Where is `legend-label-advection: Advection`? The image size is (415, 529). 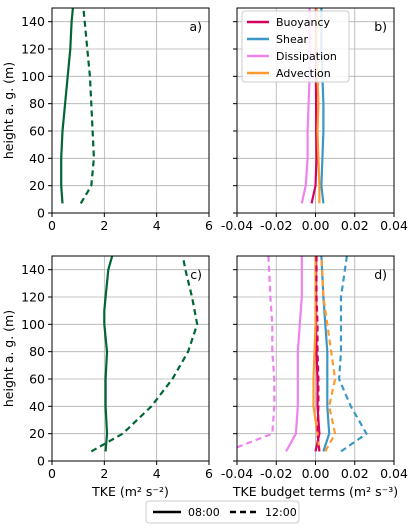
legend-label-advection: Advection is located at coordinates (303, 73).